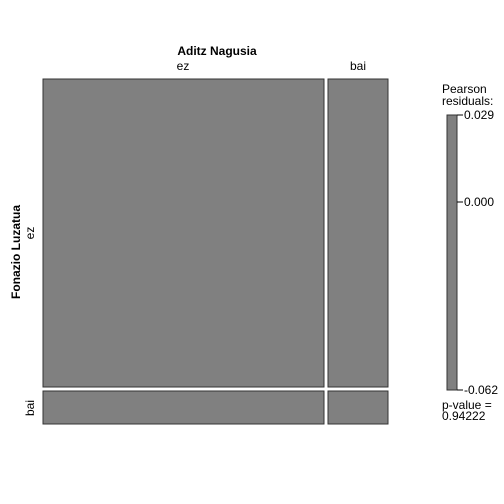  What do you see at coordinates (467, 101) in the screenshot?
I see `legend-title-line2: residuals:` at bounding box center [467, 101].